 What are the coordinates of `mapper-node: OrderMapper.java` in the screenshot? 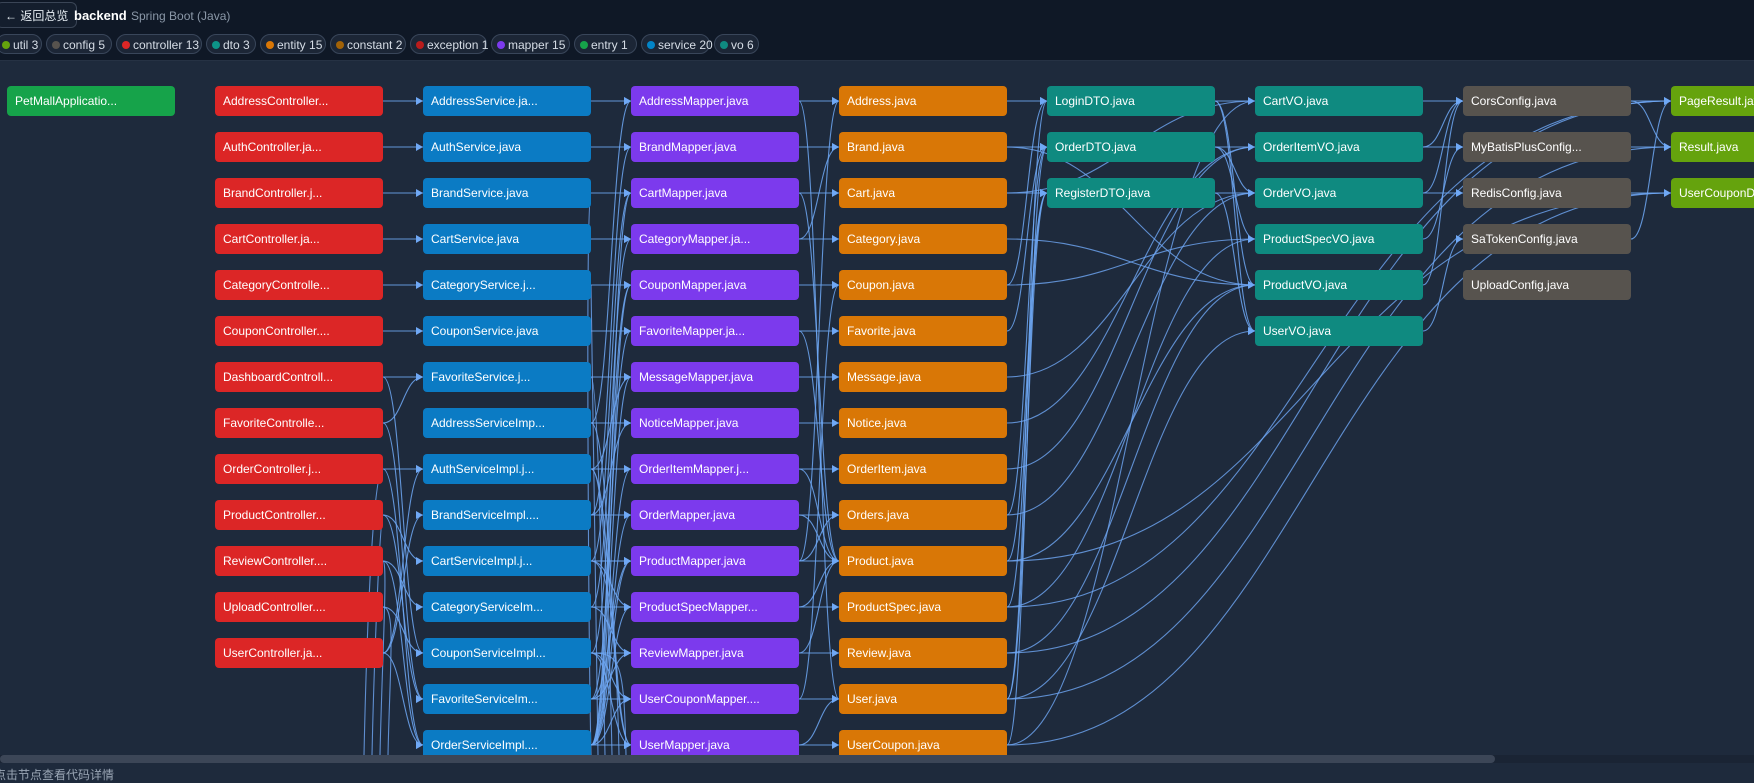 It's located at (715, 515).